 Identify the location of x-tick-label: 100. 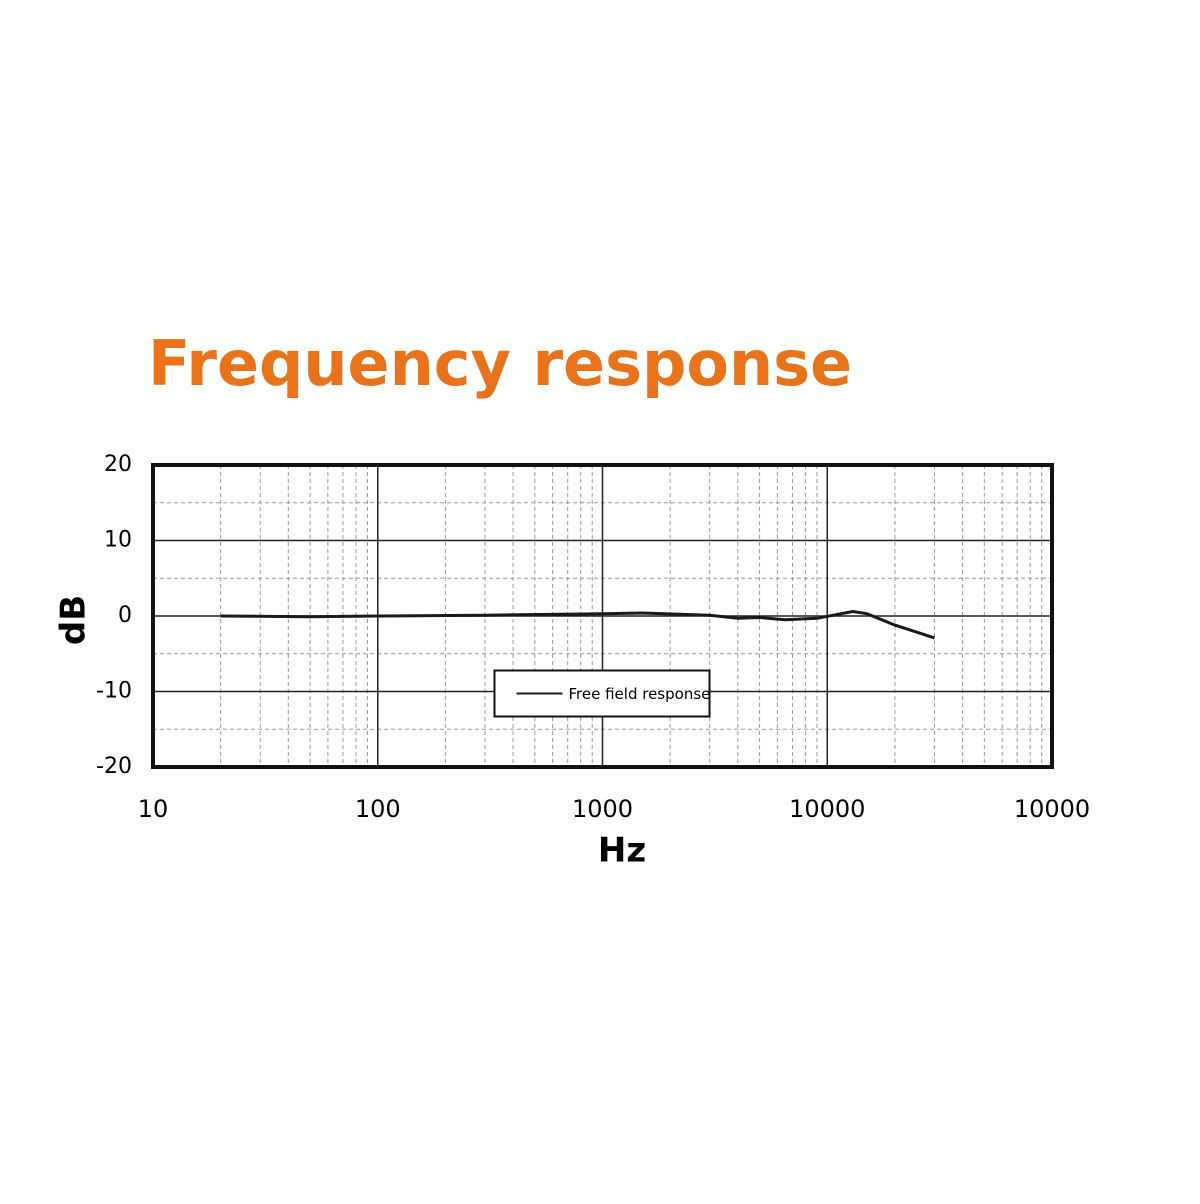
(378, 809).